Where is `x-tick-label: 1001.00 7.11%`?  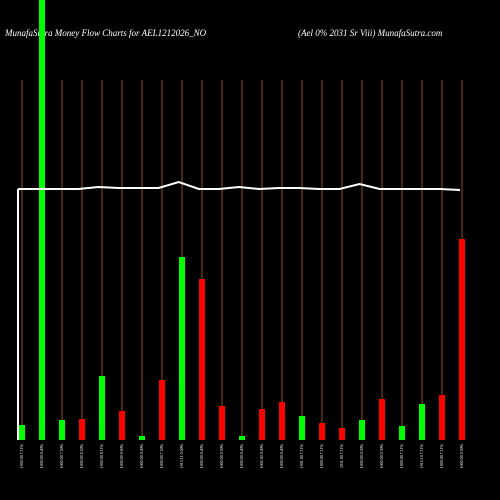
x-tick-label: 1001.00 7.11% is located at coordinates (301, 455).